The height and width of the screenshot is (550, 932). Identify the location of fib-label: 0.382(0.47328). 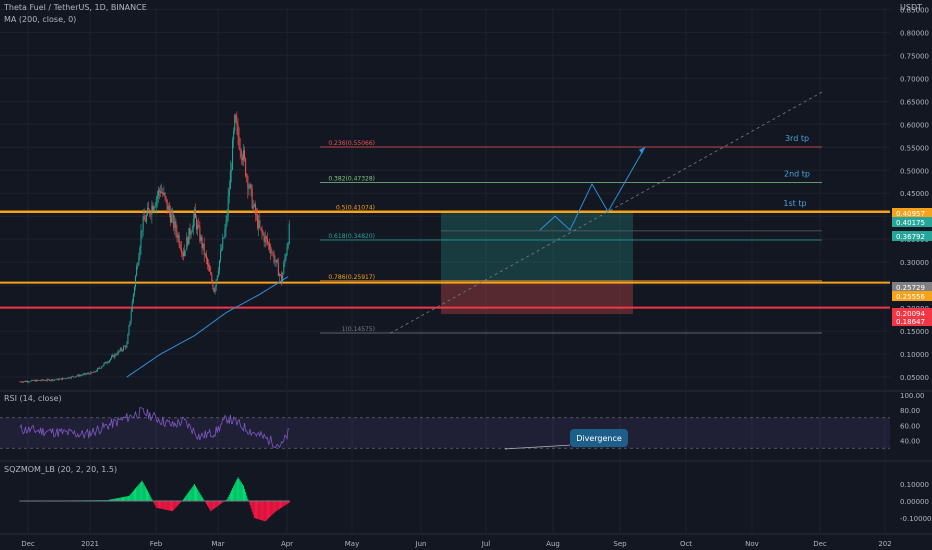
(351, 179).